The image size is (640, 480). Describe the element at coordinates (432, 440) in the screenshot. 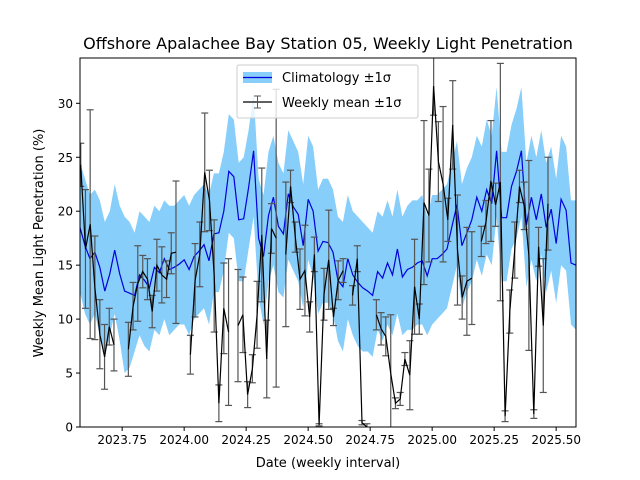

I see `x-tick-label-5: 2025.00` at that location.